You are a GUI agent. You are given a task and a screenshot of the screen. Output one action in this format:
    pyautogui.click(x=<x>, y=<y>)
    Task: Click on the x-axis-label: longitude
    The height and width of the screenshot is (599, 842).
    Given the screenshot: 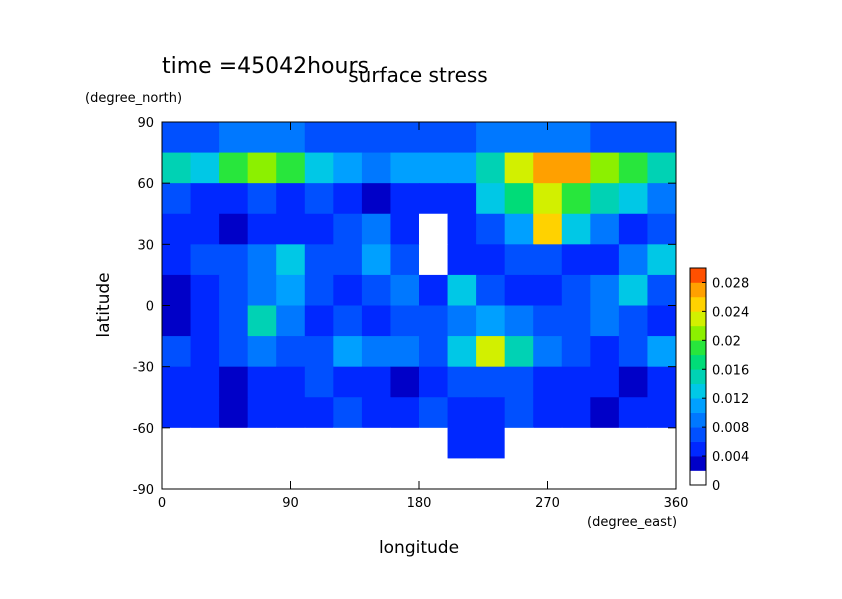 What is the action you would take?
    pyautogui.click(x=419, y=548)
    